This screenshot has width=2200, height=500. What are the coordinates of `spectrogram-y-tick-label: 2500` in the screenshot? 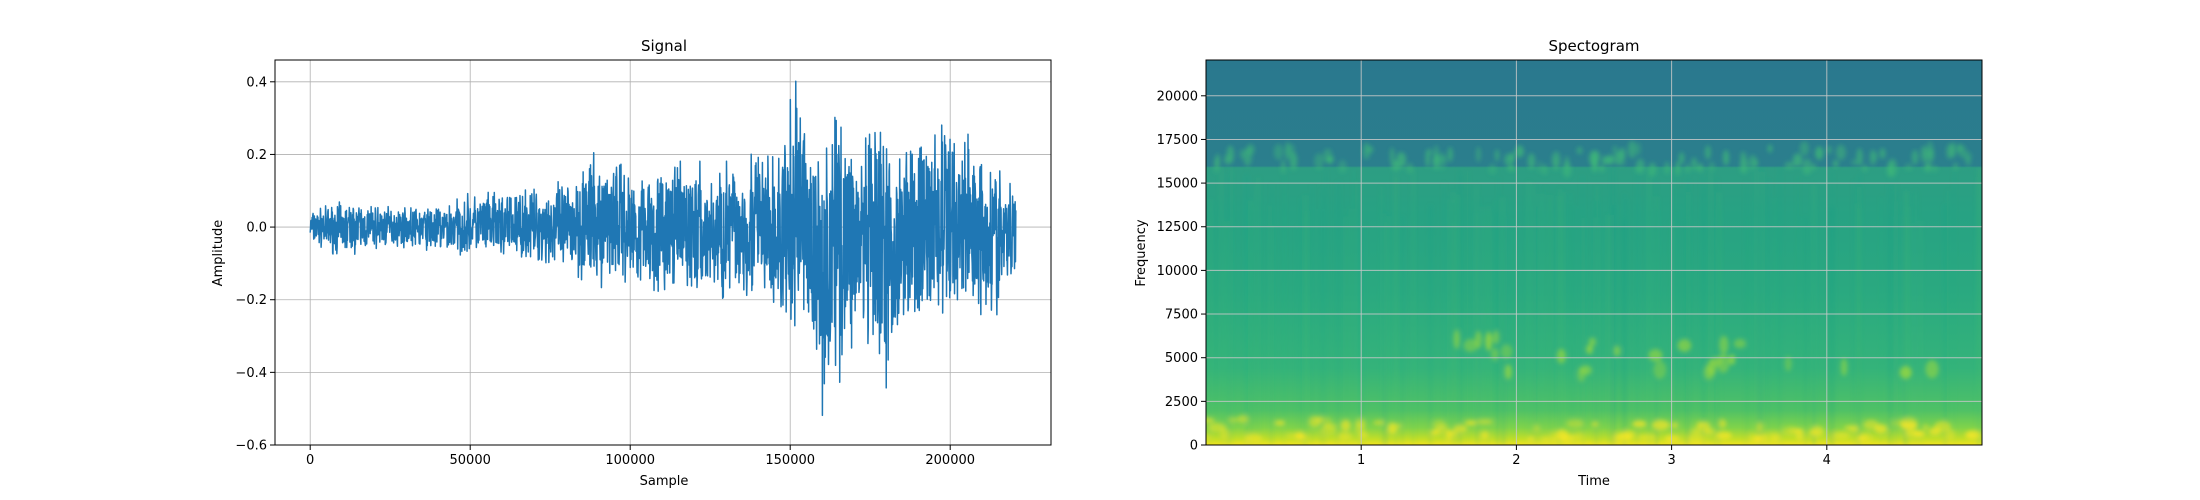 It's located at (1181, 402).